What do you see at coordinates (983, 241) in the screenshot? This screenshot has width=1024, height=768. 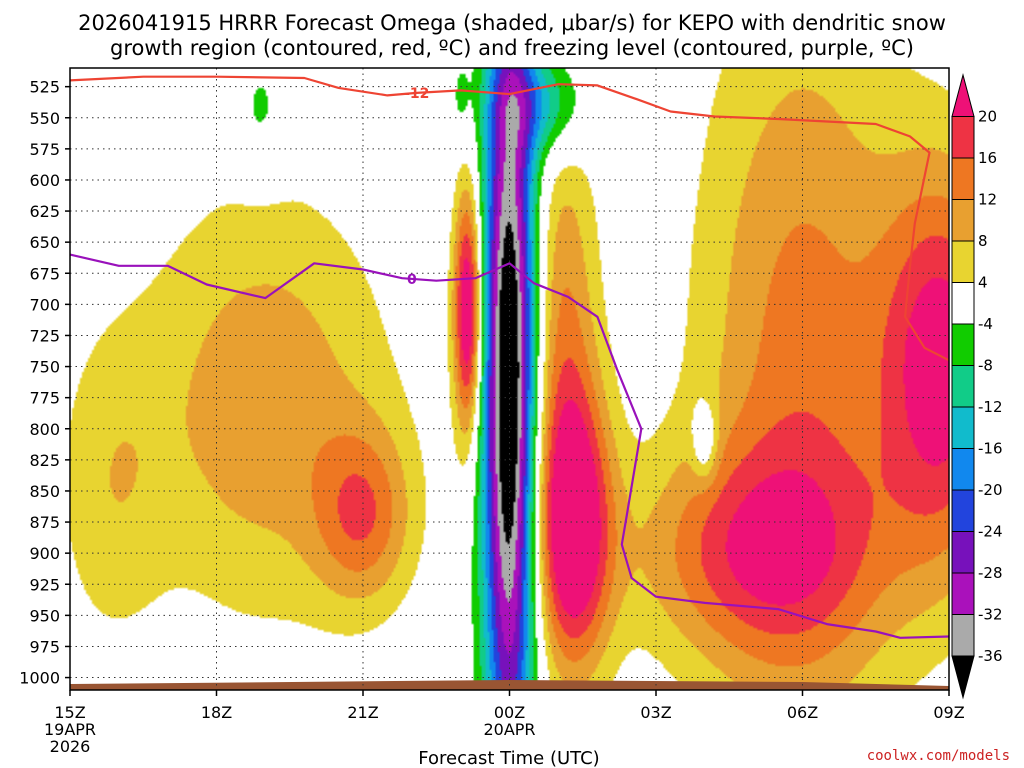 I see `colorbar-label: 8` at bounding box center [983, 241].